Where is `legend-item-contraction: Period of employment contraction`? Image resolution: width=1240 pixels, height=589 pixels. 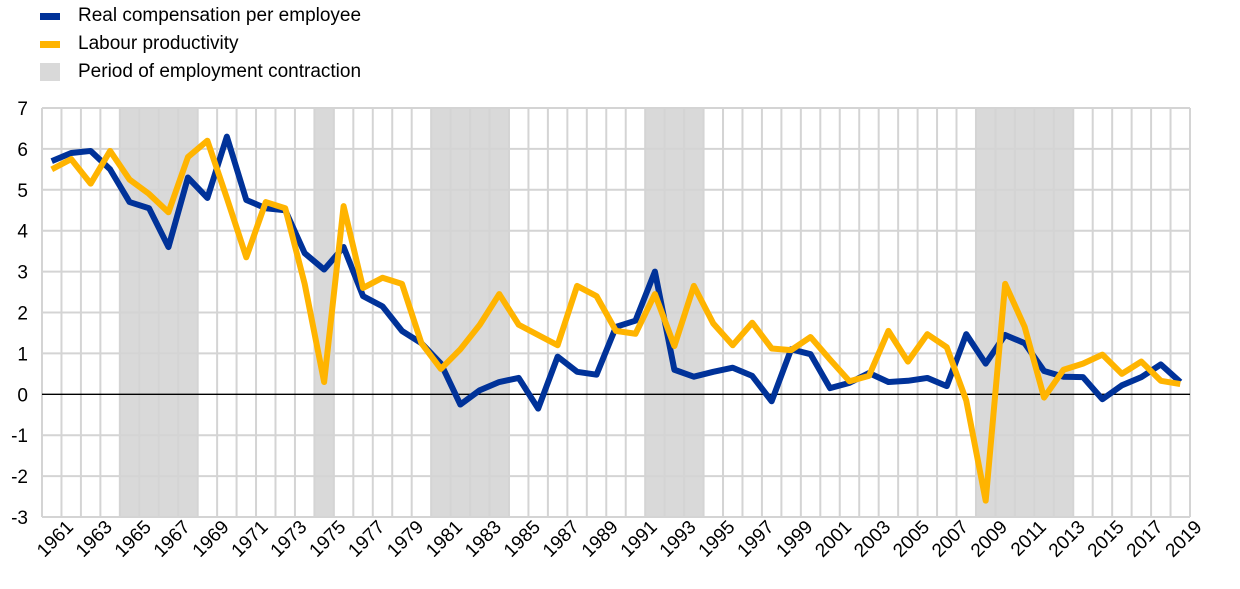 legend-item-contraction: Period of employment contraction is located at coordinates (200, 72).